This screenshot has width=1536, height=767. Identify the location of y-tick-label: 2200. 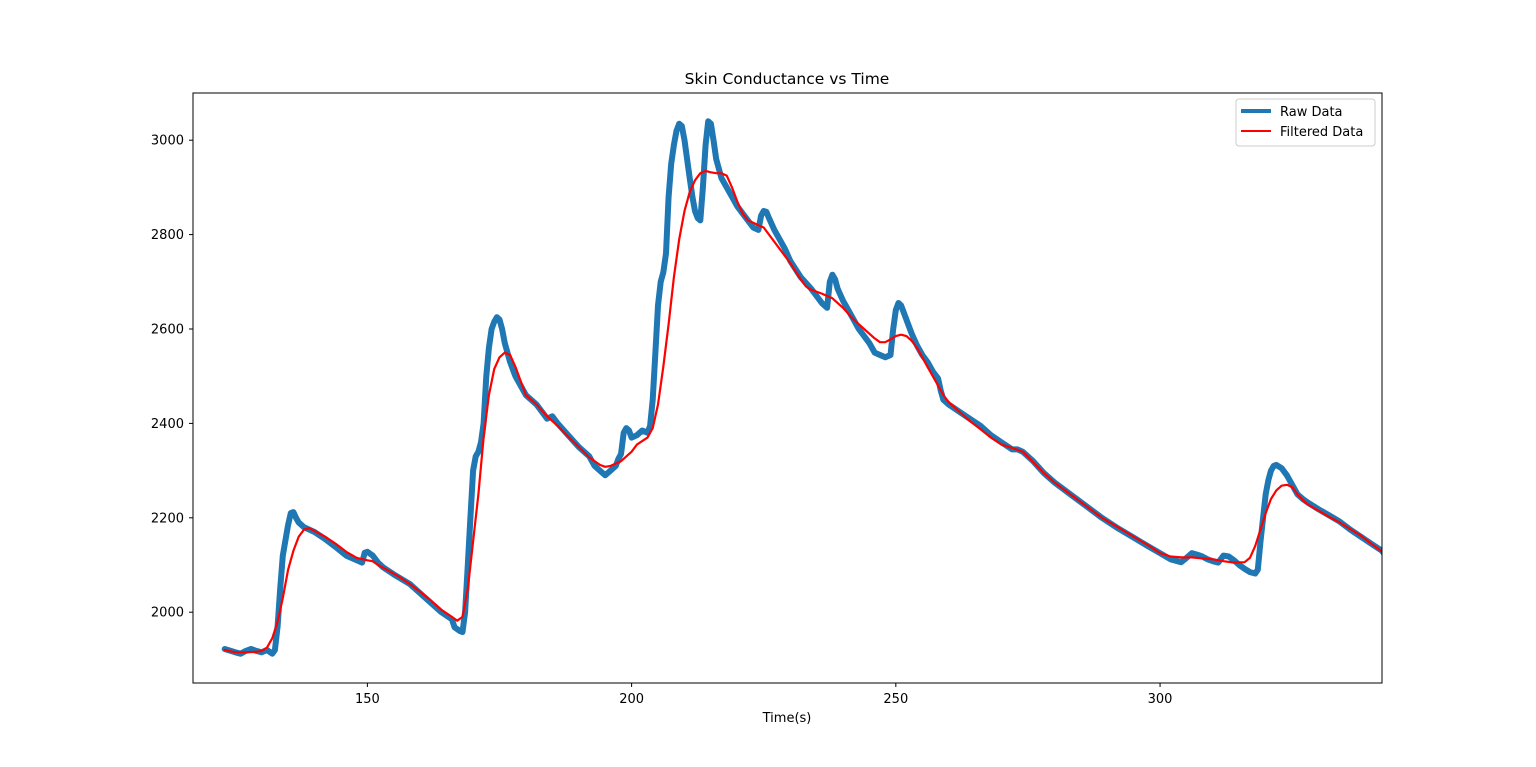
(167, 518).